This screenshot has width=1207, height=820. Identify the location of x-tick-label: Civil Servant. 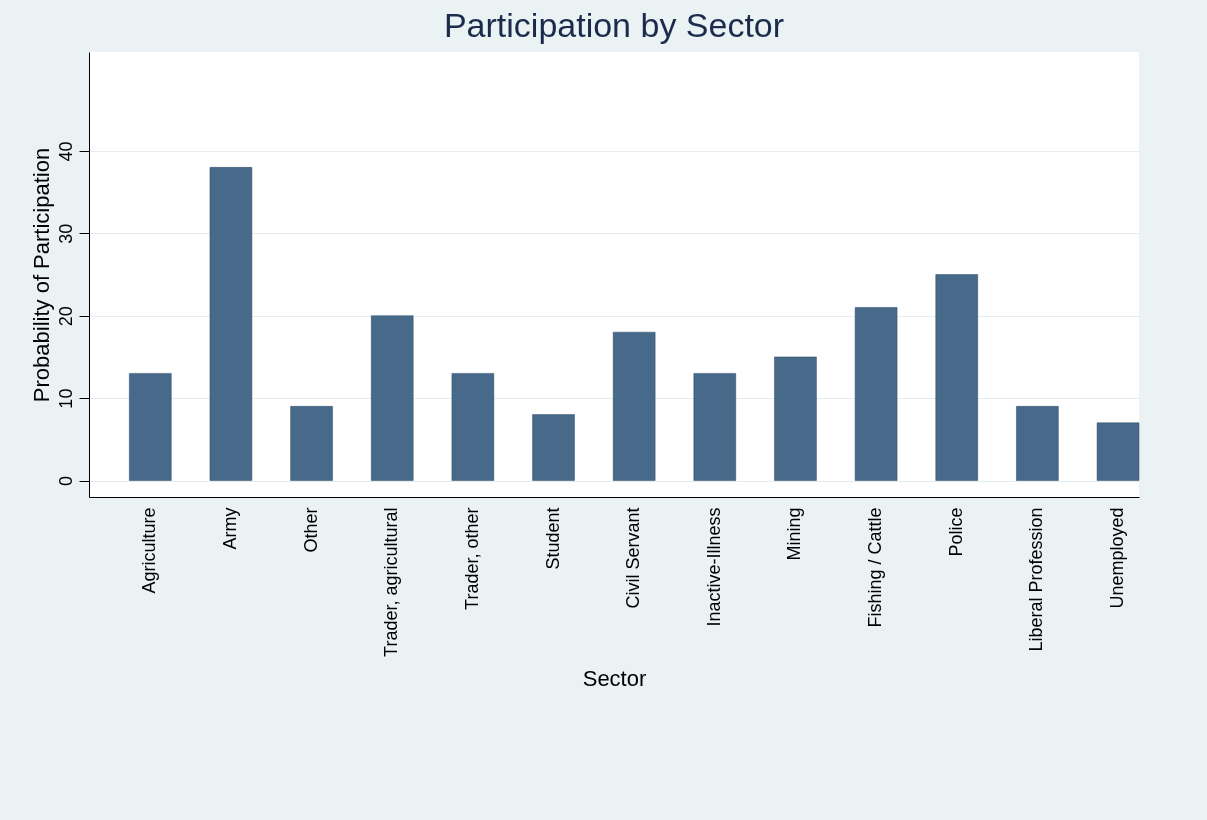
(633, 558).